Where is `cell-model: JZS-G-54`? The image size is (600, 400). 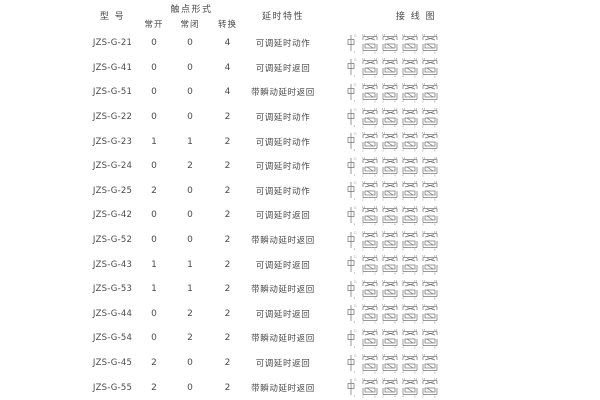
cell-model: JZS-G-54 is located at coordinates (112, 338).